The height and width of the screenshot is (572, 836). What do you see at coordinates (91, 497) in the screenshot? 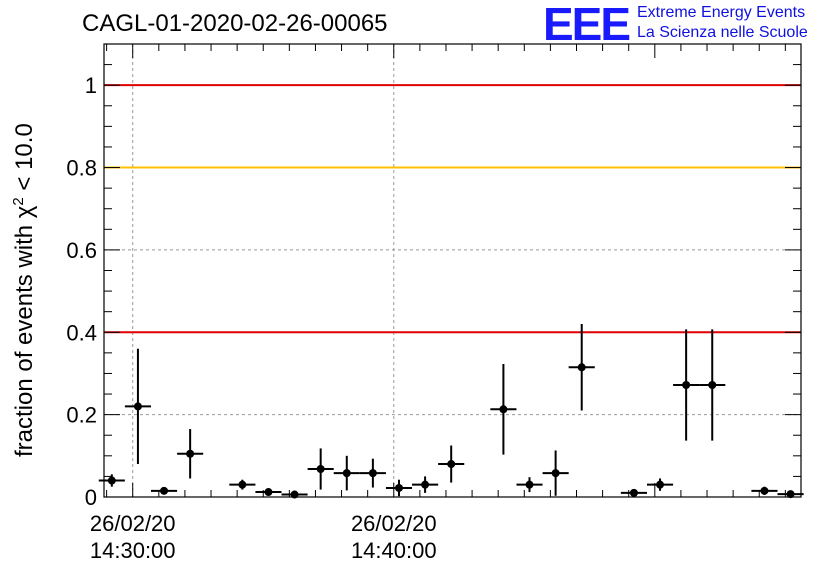
I see `y-tick-label-0: 0` at bounding box center [91, 497].